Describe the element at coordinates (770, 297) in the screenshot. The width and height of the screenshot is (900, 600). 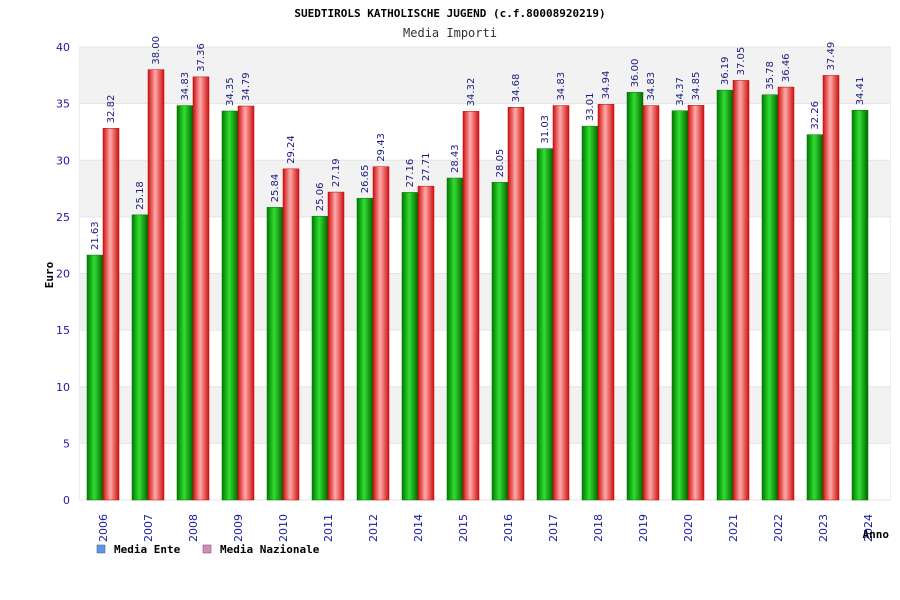
I see `bar-media-ente-2022` at that location.